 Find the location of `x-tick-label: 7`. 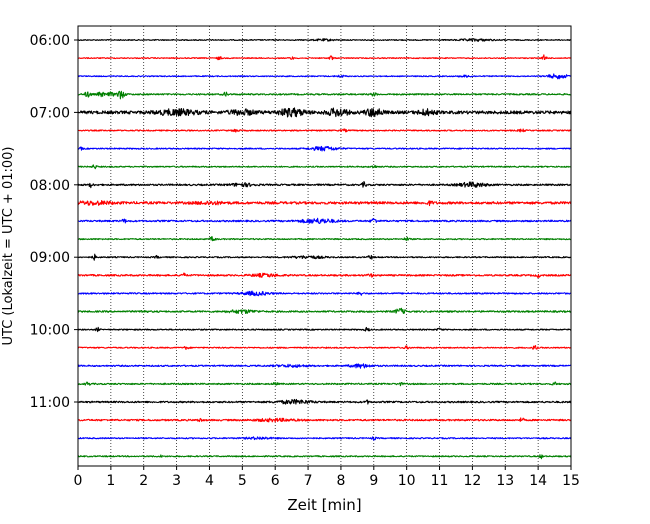

x-tick-label: 7 is located at coordinates (308, 481).